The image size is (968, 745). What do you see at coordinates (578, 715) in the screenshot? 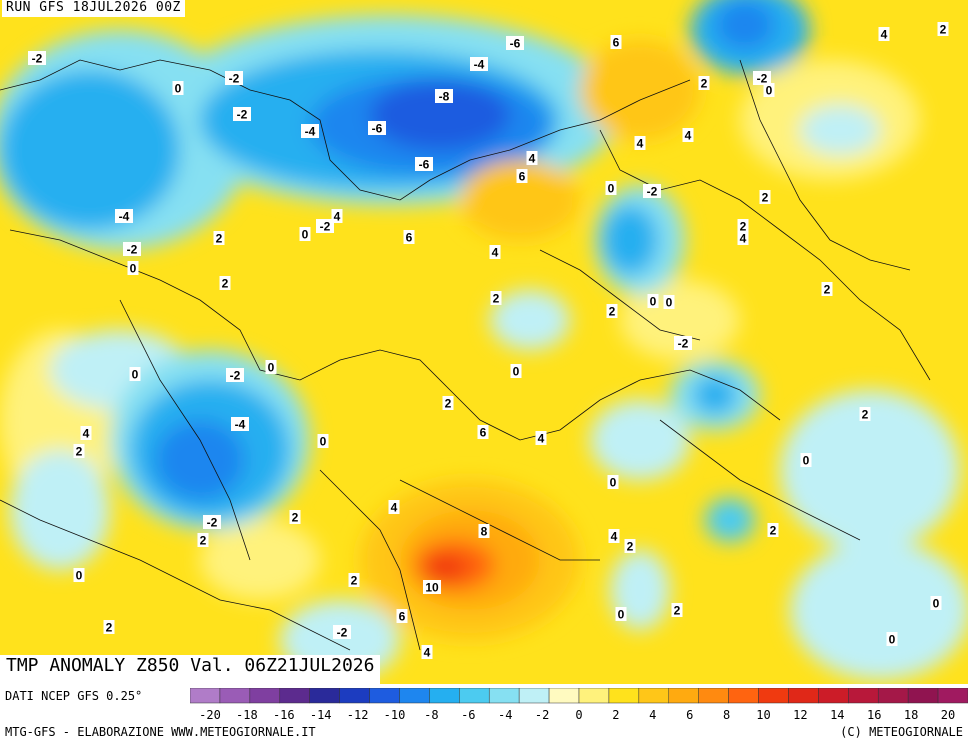
I see `legend-tick-label: 0` at bounding box center [578, 715].